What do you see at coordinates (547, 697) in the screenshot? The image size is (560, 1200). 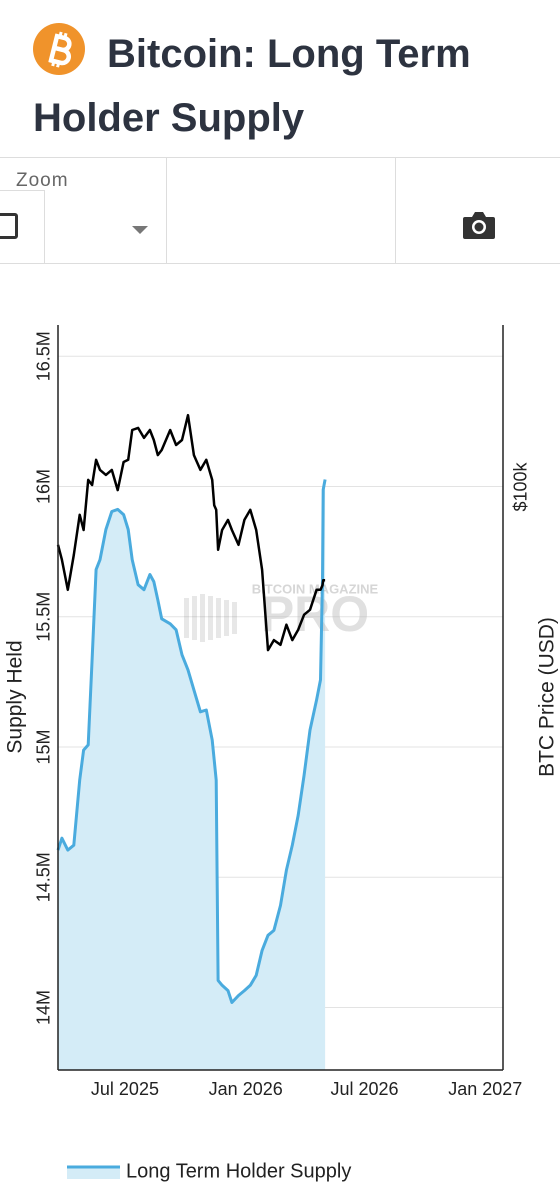 I see `y2-axis-title: BTC Price (USD)` at bounding box center [547, 697].